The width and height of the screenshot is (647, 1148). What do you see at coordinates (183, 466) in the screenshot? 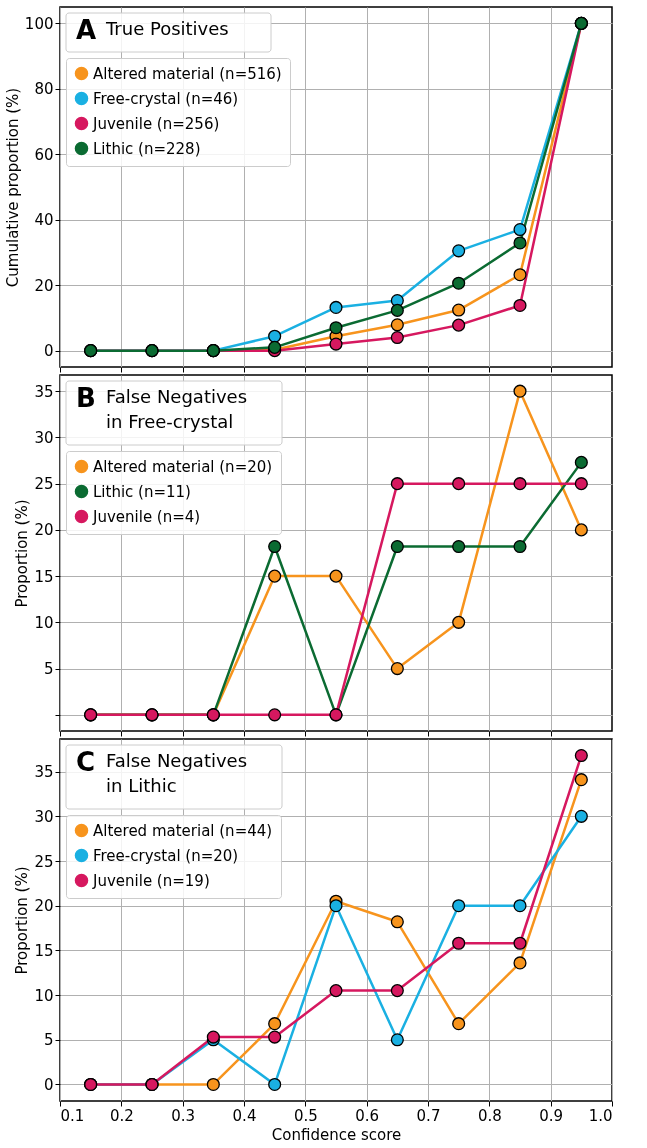
I see `legend-label: Altered material (n=20)` at bounding box center [183, 466].